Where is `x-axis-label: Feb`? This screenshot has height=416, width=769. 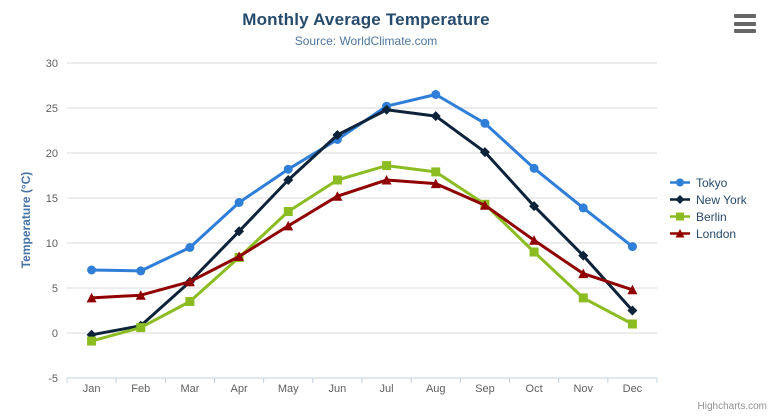 x-axis-label: Feb is located at coordinates (140, 389).